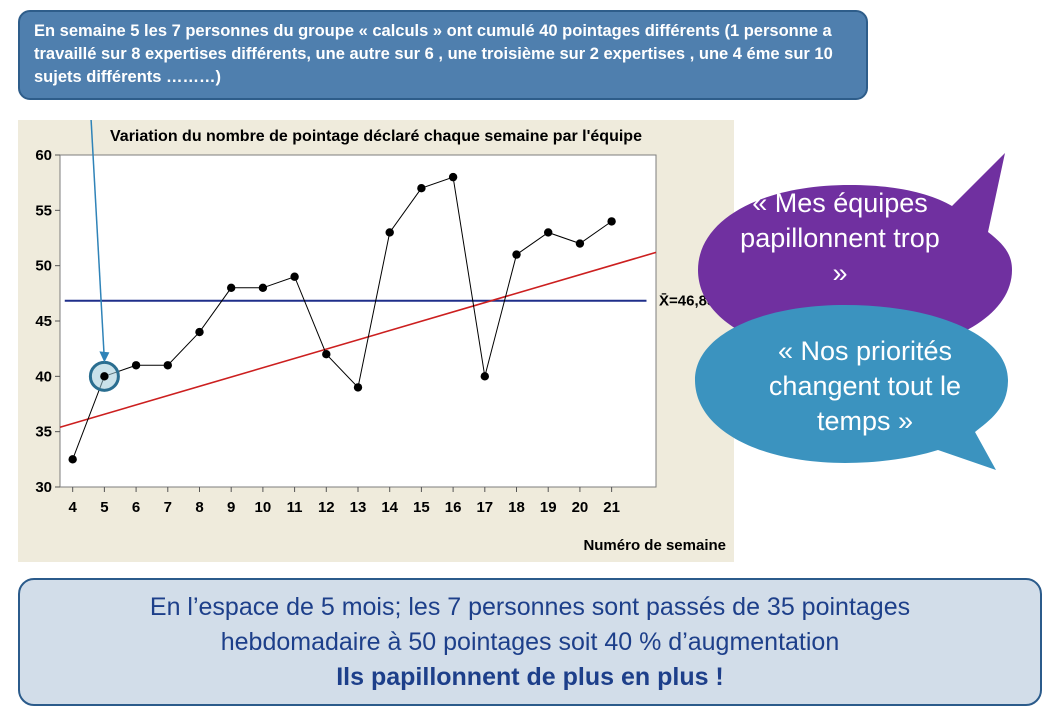 This screenshot has height=722, width=1061. I want to click on callout-arrowhead, so click(104, 357).